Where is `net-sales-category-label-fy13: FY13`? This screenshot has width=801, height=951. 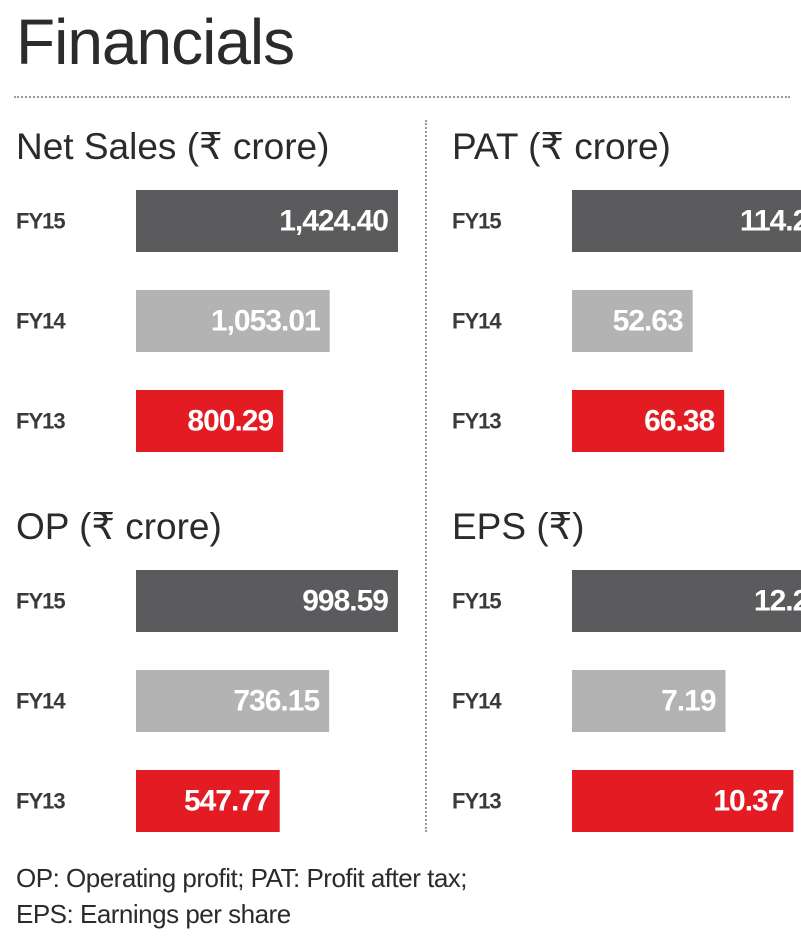
net-sales-category-label-fy13: FY13 is located at coordinates (40, 421).